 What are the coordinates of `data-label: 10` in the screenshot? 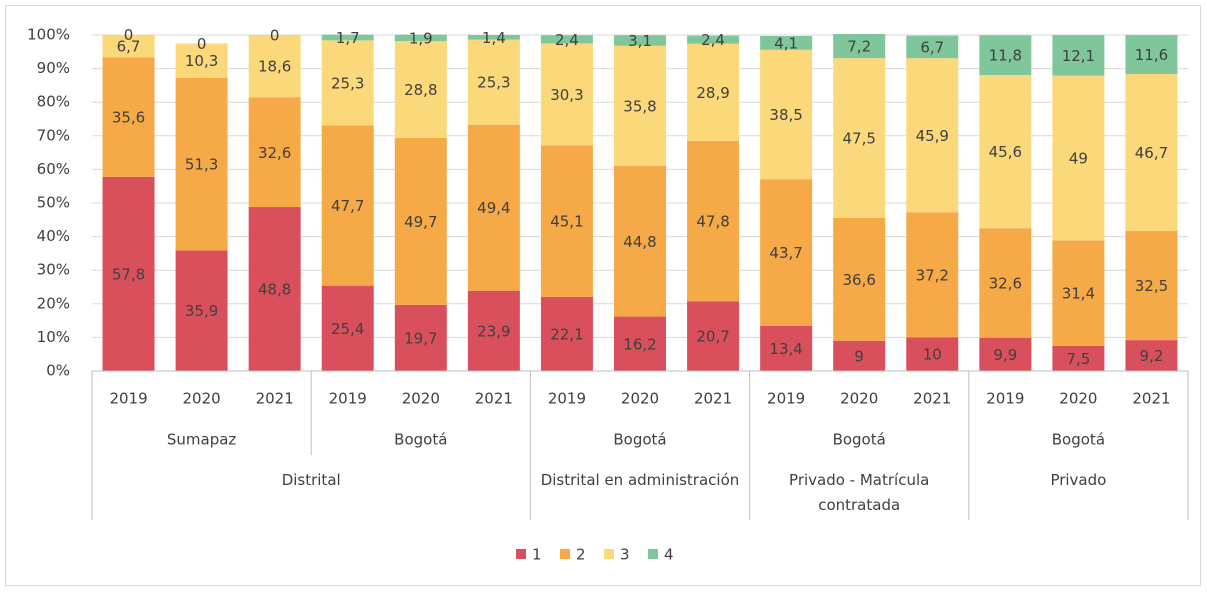 It's located at (932, 355).